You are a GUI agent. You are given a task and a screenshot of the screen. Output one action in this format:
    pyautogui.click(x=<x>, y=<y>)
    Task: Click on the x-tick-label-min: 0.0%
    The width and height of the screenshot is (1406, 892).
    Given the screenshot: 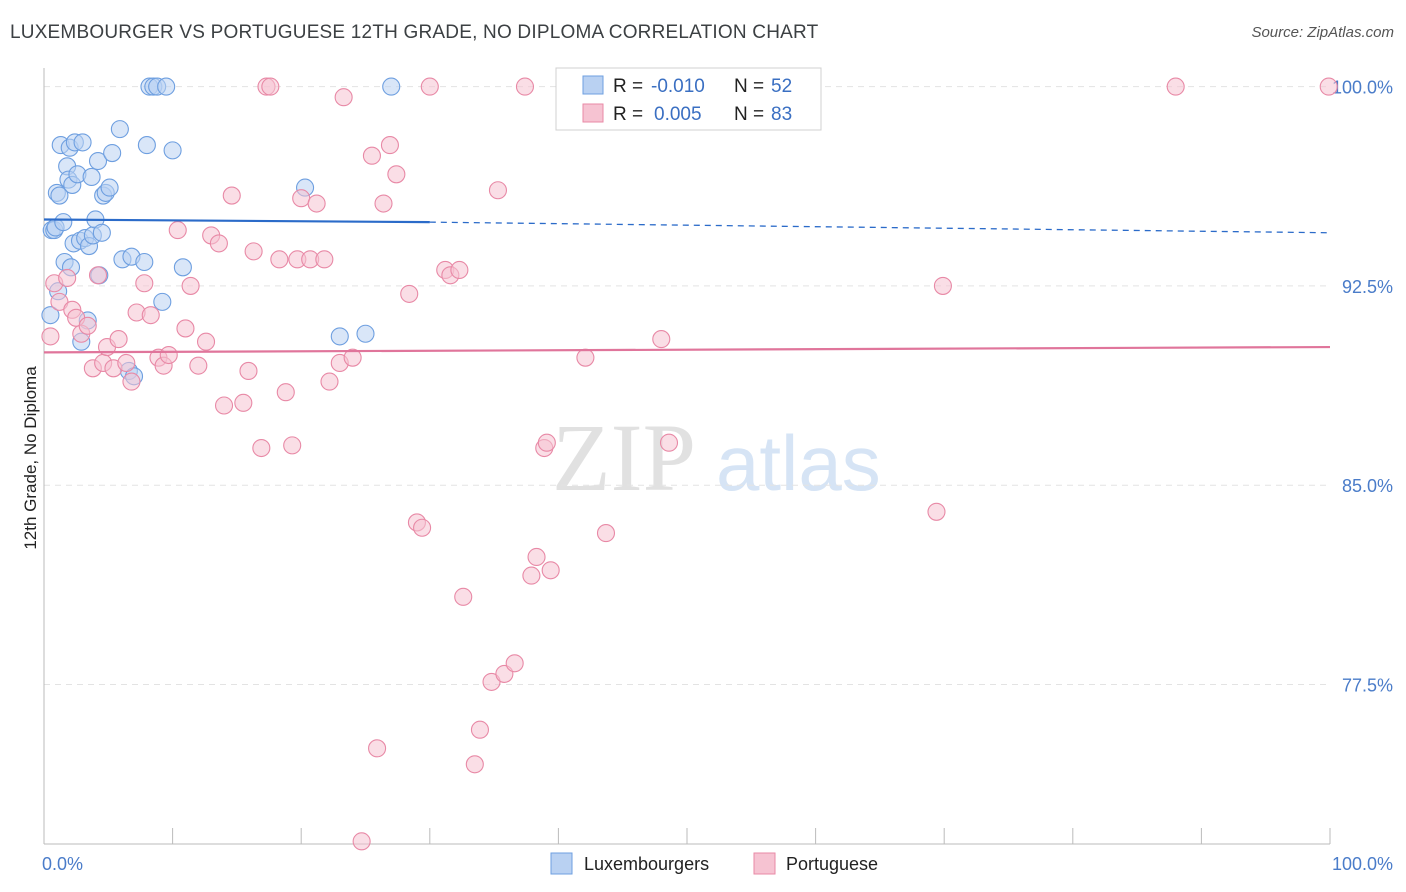 What is the action you would take?
    pyautogui.click(x=62, y=864)
    